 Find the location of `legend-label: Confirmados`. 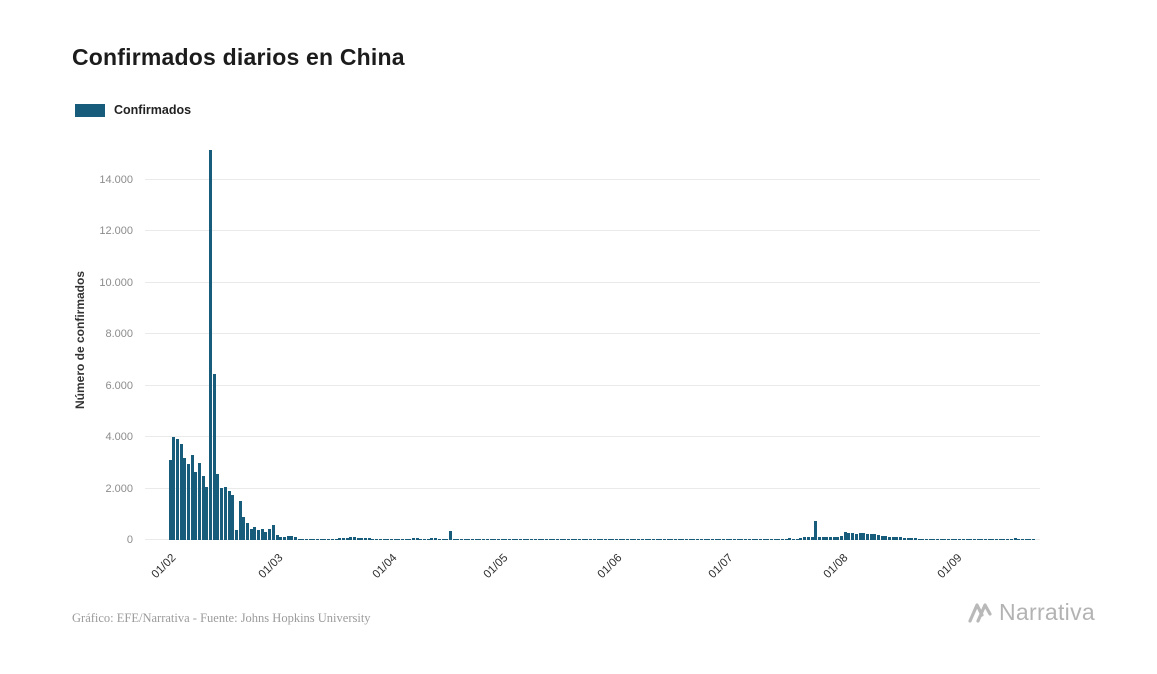

legend-label: Confirmados is located at coordinates (153, 110).